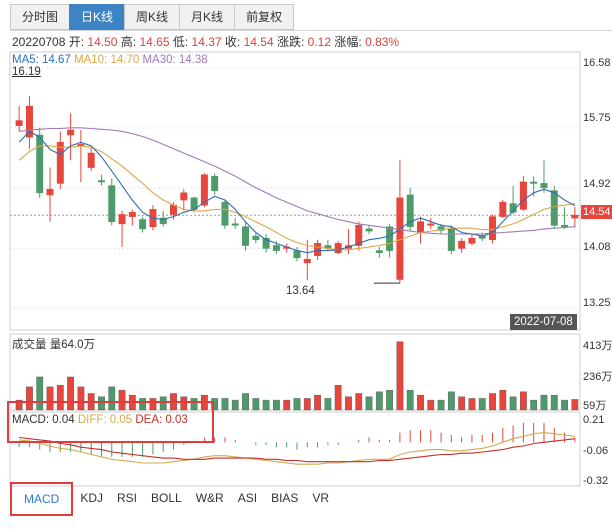  Describe the element at coordinates (285, 498) in the screenshot. I see `indicator-tab-bias: BIAS` at that location.